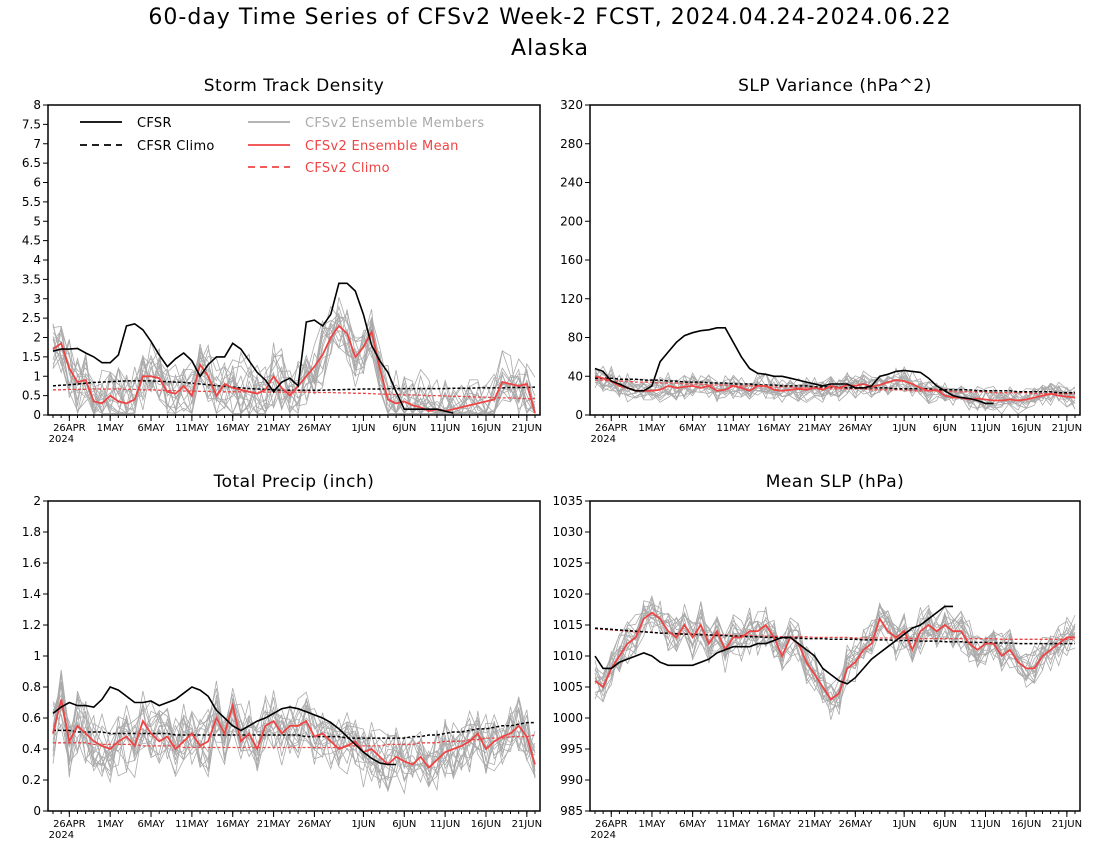 The image size is (1100, 850). What do you see at coordinates (571, 260) in the screenshot?
I see `y-tick-label: 160` at bounding box center [571, 260].